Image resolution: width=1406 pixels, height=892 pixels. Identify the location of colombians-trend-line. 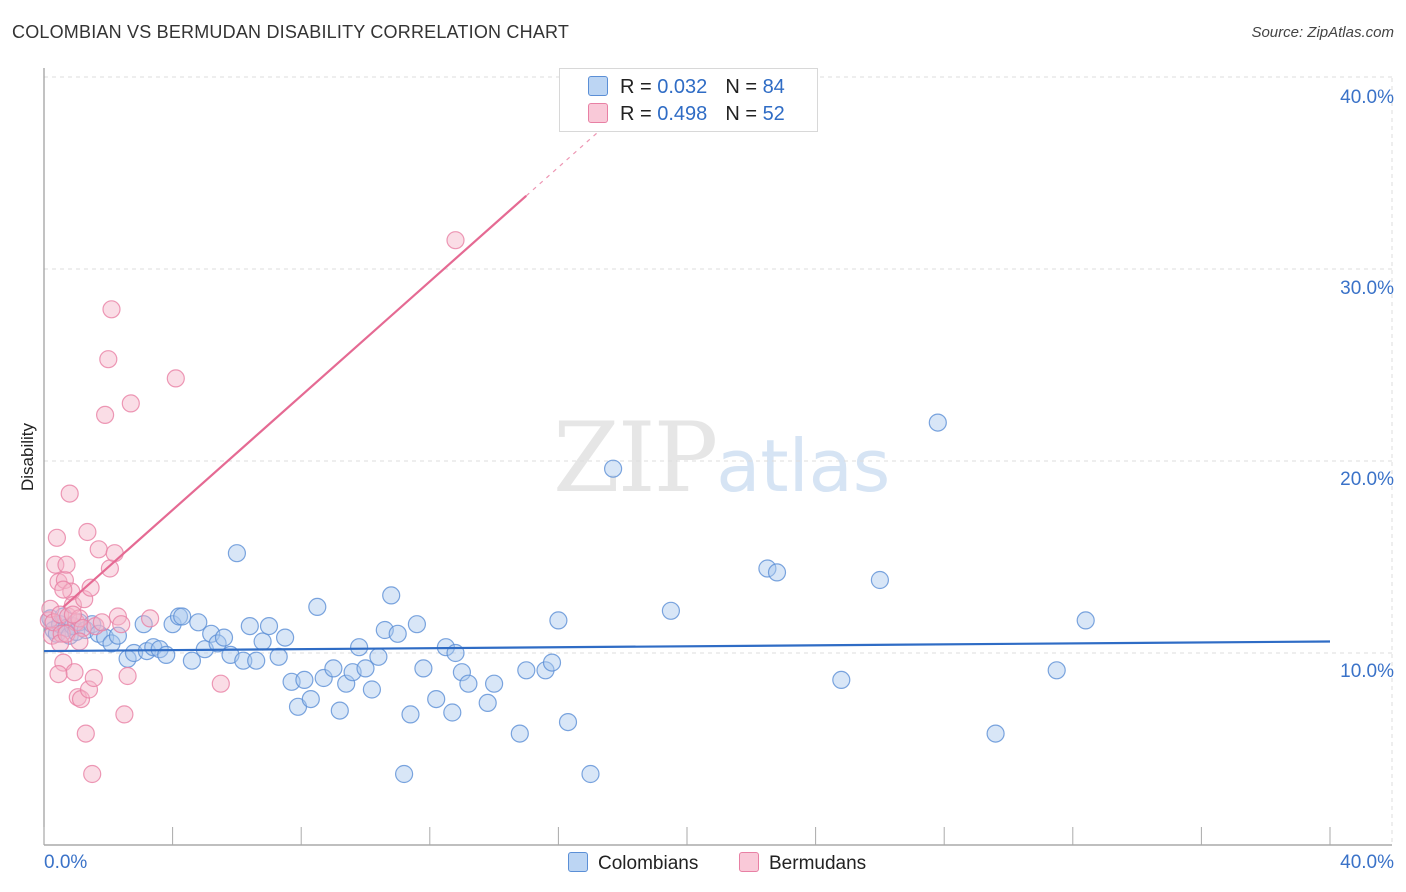
(687, 646).